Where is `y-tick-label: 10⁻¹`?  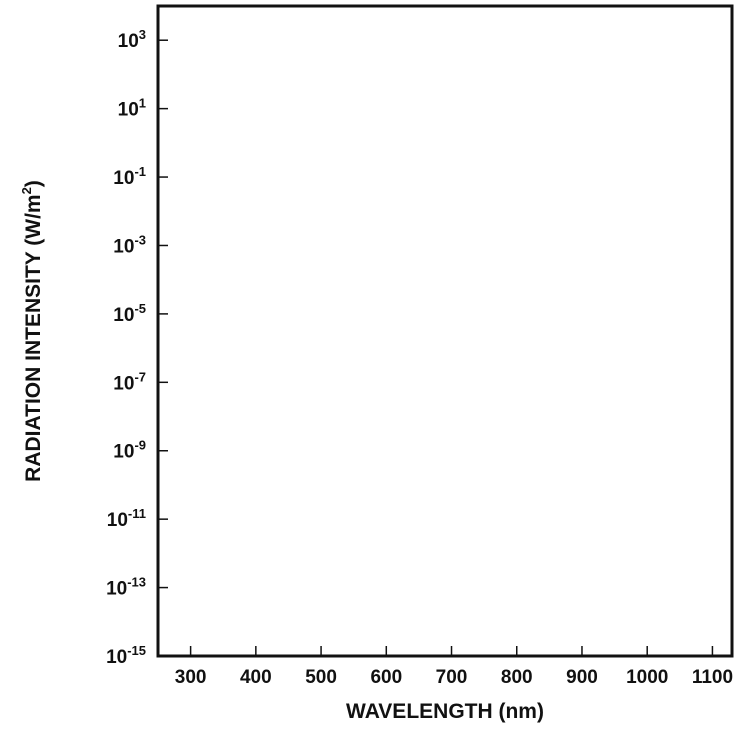
y-tick-label: 10⁻¹ is located at coordinates (129, 176).